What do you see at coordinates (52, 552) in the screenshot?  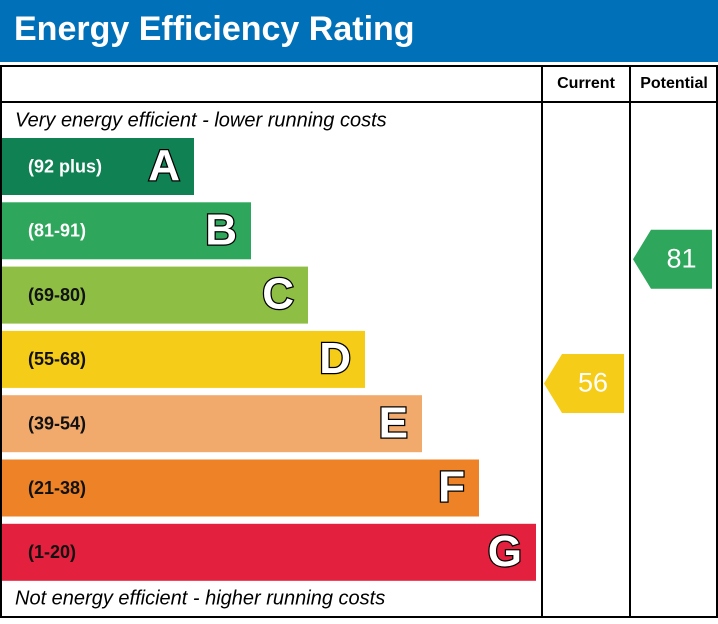 I see `band-range: (1-20)` at bounding box center [52, 552].